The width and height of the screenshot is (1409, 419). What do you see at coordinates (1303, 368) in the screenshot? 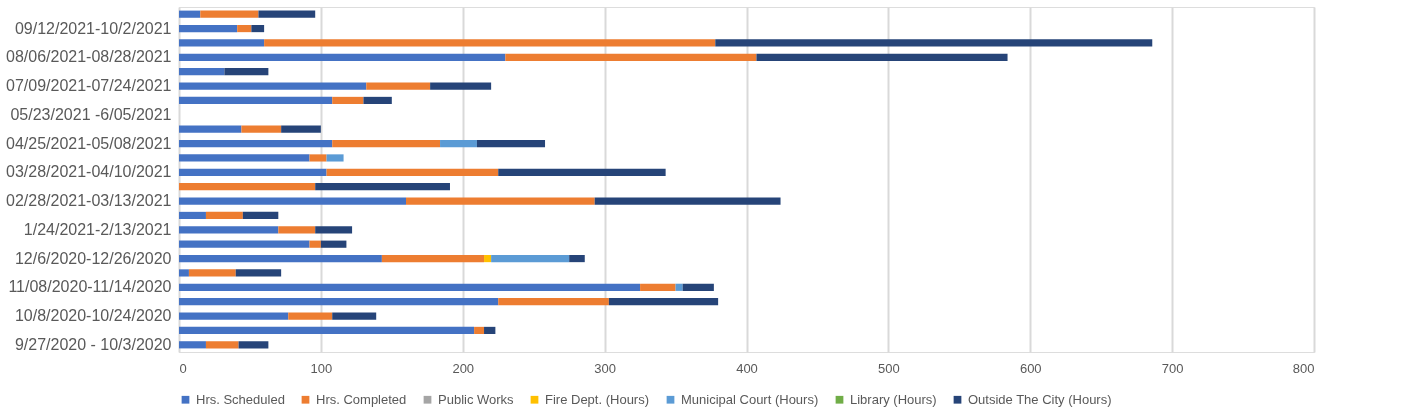
I see `x-tick-label: 800` at bounding box center [1303, 368].